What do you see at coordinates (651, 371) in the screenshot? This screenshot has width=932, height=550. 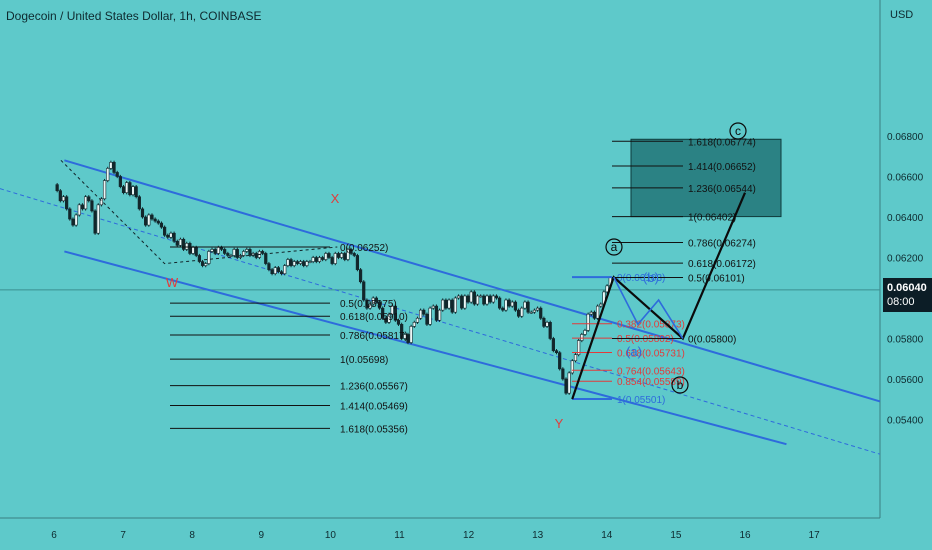 I see `fib-retrace-label: 0.764(0.05643)` at bounding box center [651, 371].